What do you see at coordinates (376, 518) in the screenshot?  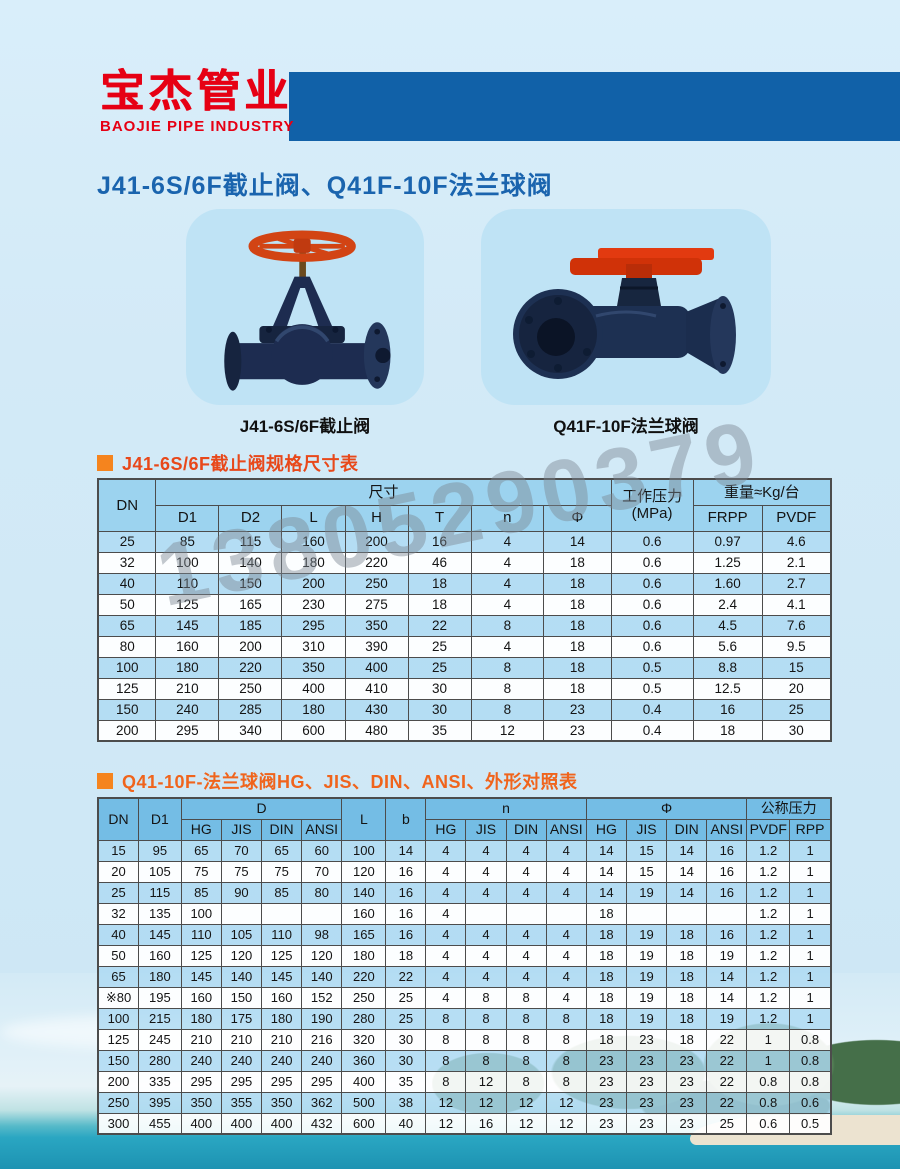 I see `column-header: H` at bounding box center [376, 518].